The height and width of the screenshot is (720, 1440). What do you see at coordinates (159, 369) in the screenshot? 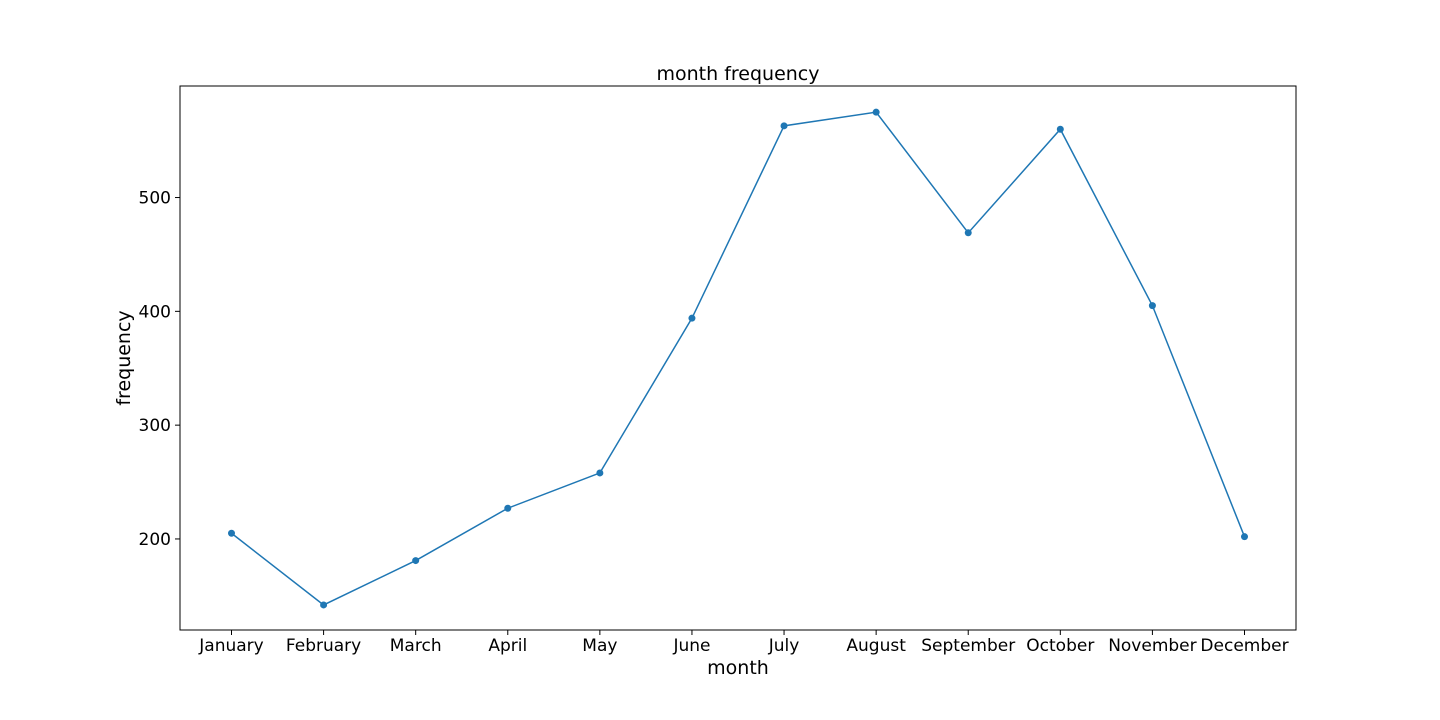
I see `y-ticks: 200 300 400 500` at bounding box center [159, 369].